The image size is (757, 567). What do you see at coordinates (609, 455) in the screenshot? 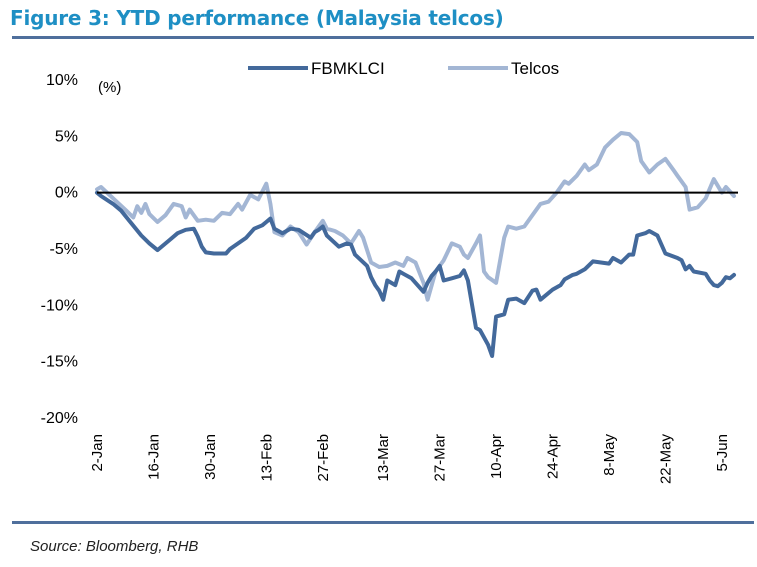
I see `x-tick-label: 8-May` at bounding box center [609, 455].